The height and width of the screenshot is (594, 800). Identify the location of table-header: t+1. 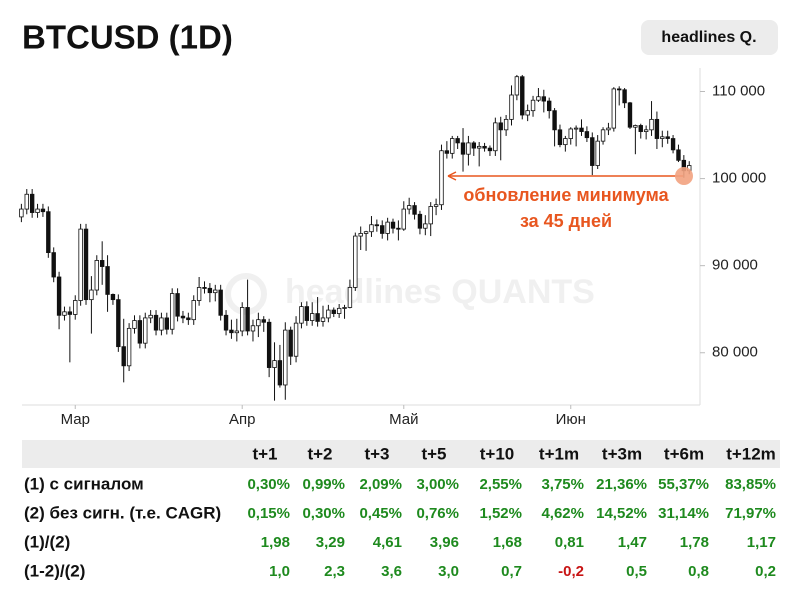
(264, 453).